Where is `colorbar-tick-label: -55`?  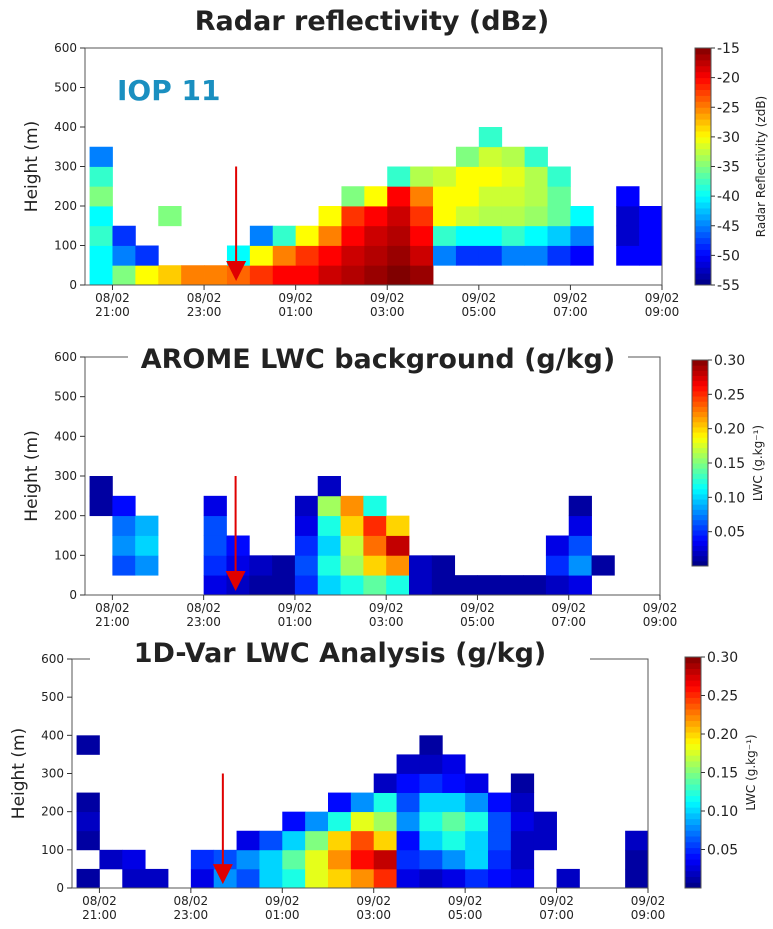
colorbar-tick-label: -55 is located at coordinates (728, 286).